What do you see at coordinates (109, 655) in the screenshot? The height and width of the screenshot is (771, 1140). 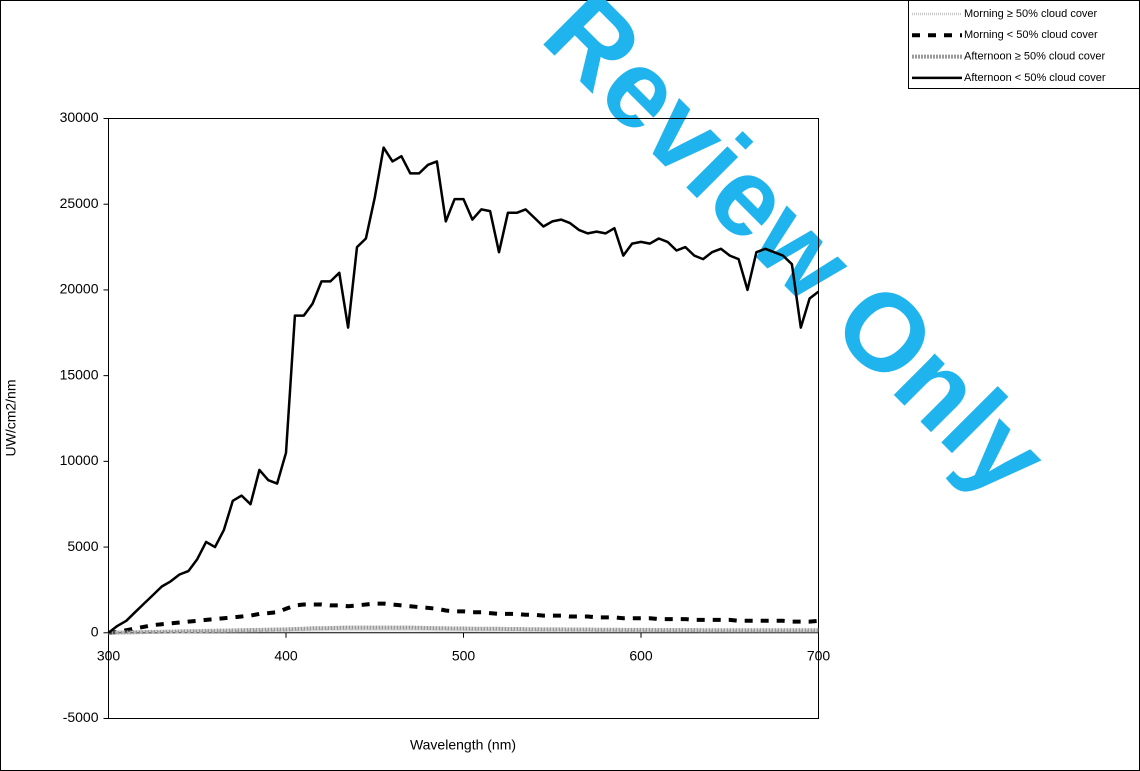 I see `x-tick-label: 300` at bounding box center [109, 655].